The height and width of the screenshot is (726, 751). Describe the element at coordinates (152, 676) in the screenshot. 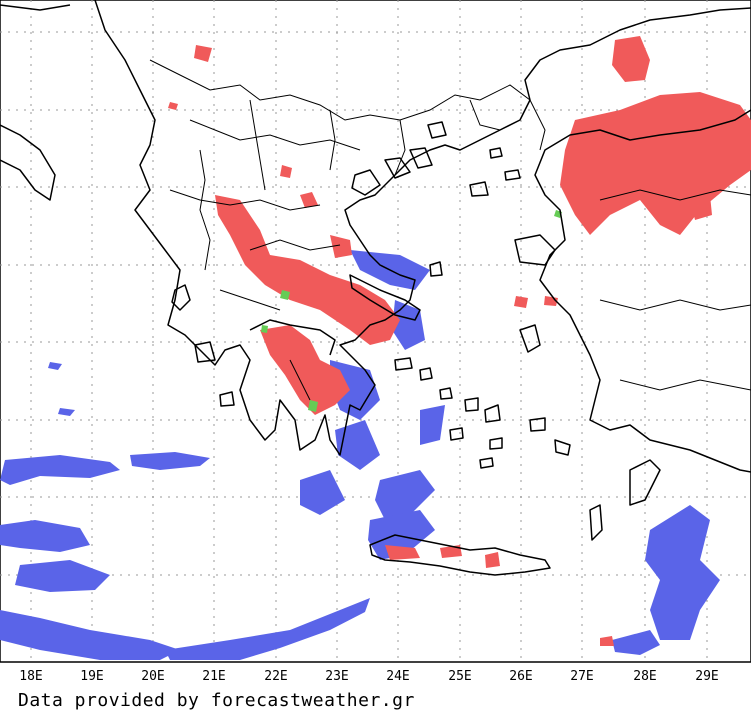

I see `longitude-label: 20E` at that location.